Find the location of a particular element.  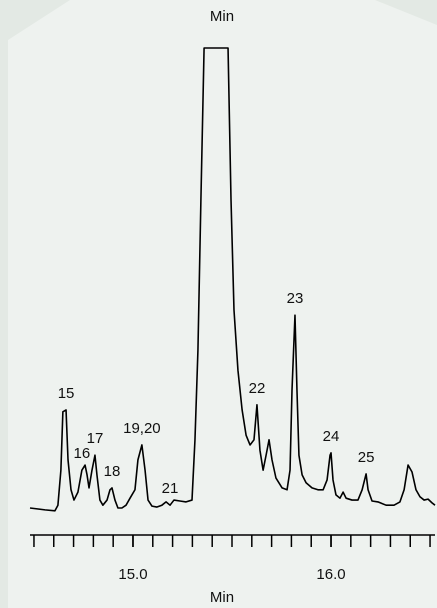

x-tick-label: 15.0 is located at coordinates (132, 574).